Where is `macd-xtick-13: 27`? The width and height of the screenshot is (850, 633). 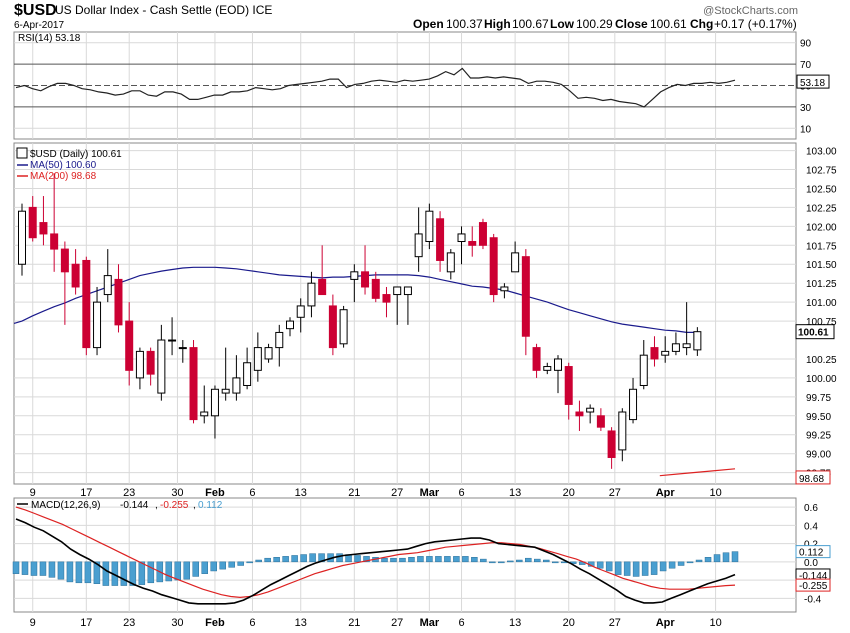
macd-xtick-13: 27 is located at coordinates (615, 623).